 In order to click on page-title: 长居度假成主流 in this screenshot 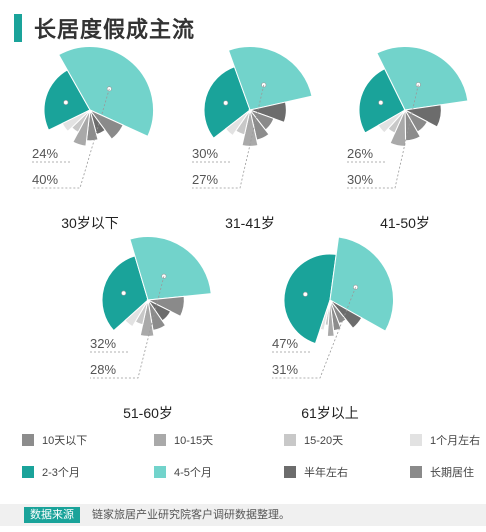, I will do `click(115, 29)`.